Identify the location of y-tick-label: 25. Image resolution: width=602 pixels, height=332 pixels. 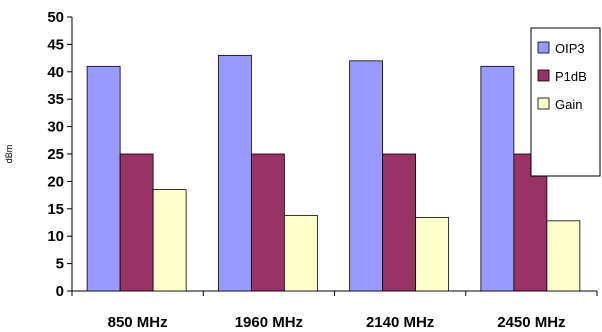
(55, 154).